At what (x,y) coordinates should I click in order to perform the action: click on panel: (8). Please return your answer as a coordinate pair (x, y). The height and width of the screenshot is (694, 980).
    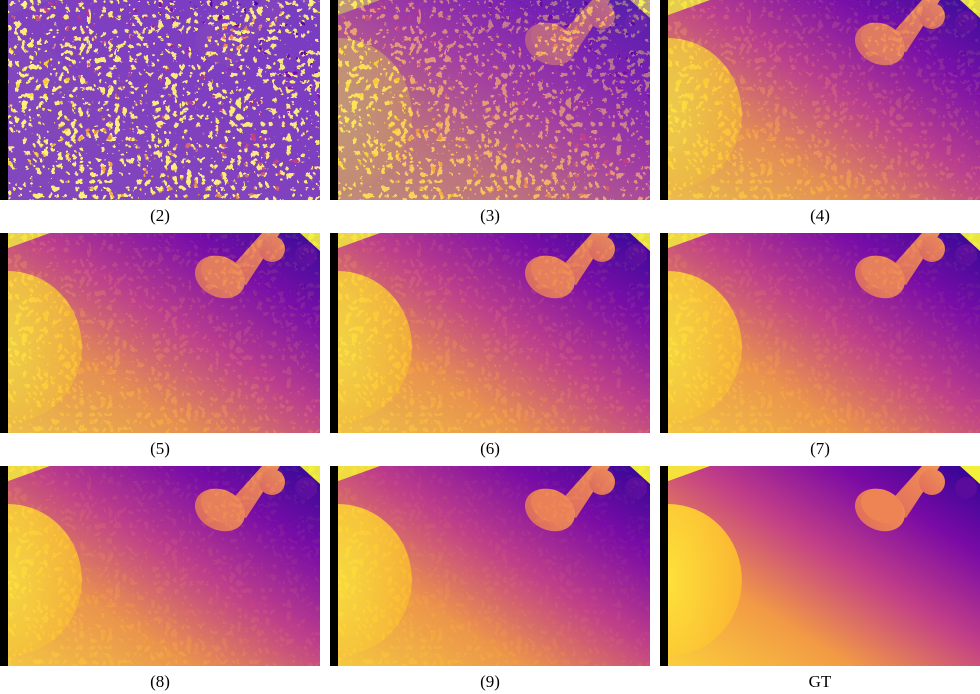
    Looking at the image, I should click on (160, 578).